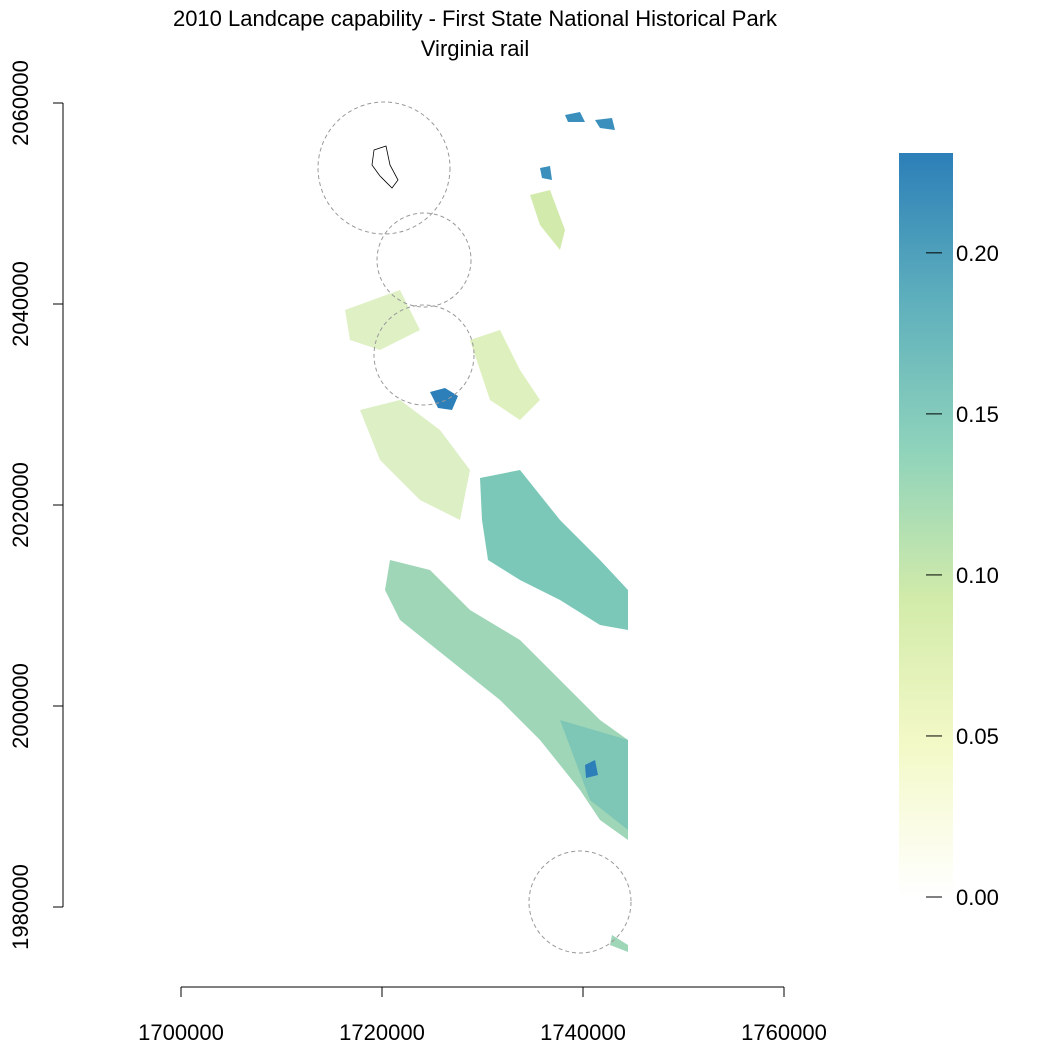  Describe the element at coordinates (926, 525) in the screenshot. I see `colorbar` at that location.